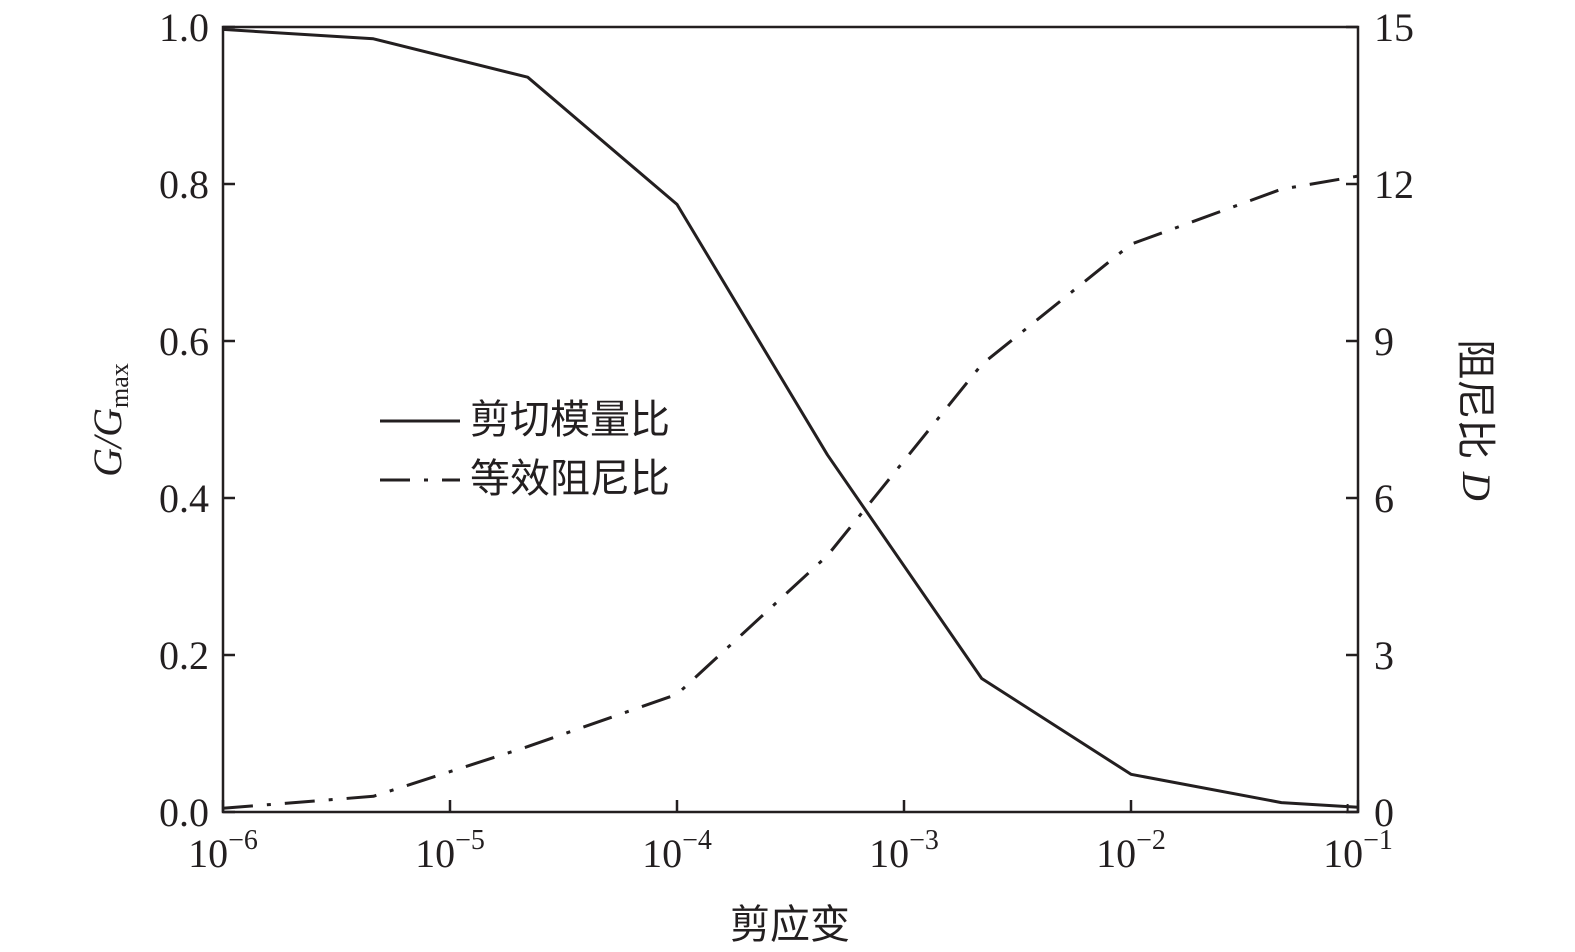 The height and width of the screenshot is (952, 1575). Describe the element at coordinates (184, 27) in the screenshot. I see `y-left-tick-label: 1.0` at that location.